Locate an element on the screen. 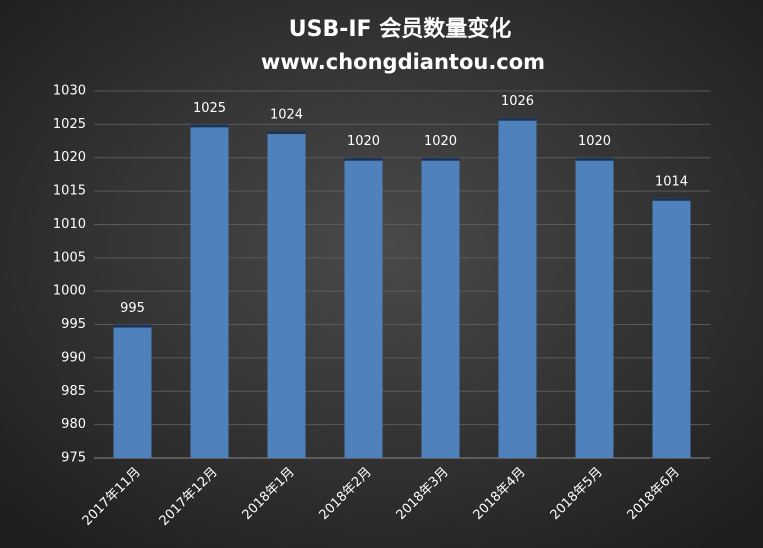 The width and height of the screenshot is (763, 548). y-tick-label: 1010 is located at coordinates (69, 224).